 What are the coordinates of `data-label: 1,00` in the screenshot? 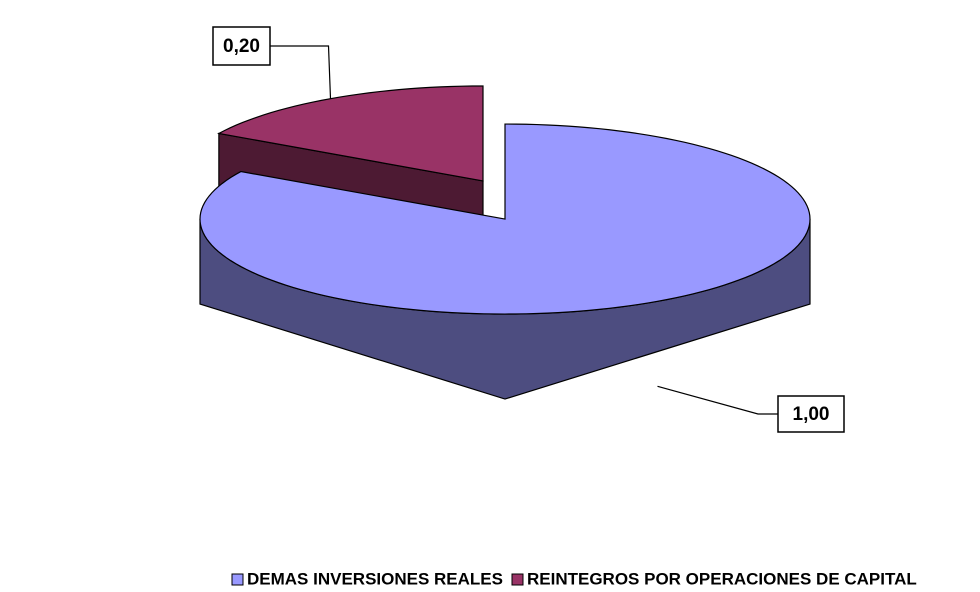 It's located at (811, 414).